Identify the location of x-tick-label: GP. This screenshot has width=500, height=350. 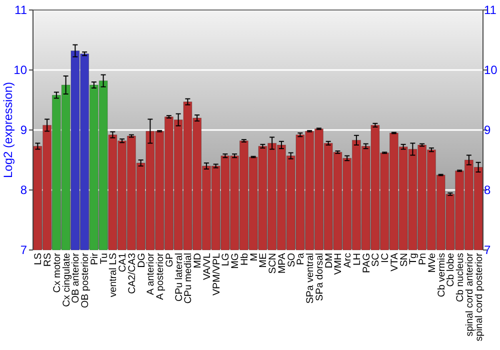
(170, 260).